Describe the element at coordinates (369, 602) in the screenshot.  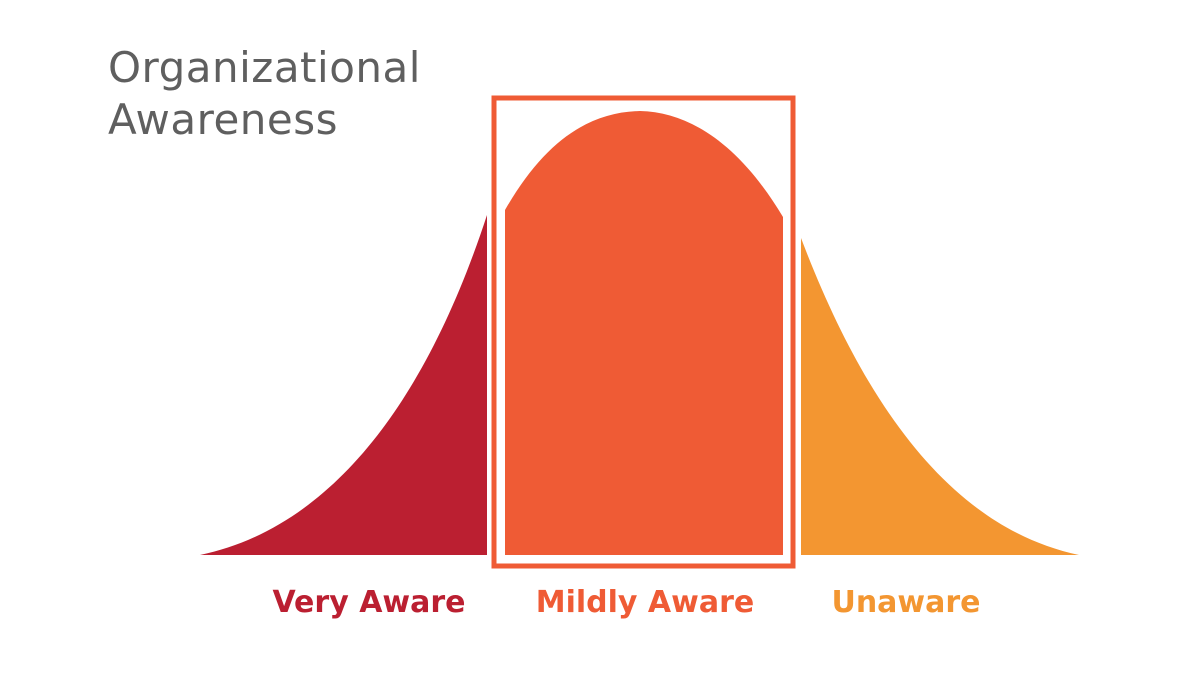
I see `label-very-aware: Very Aware` at that location.